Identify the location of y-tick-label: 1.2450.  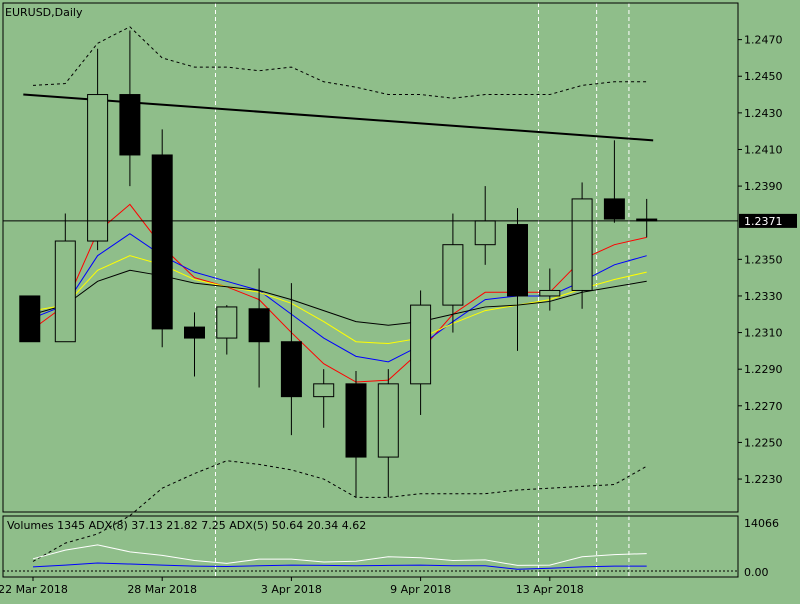
(763, 76).